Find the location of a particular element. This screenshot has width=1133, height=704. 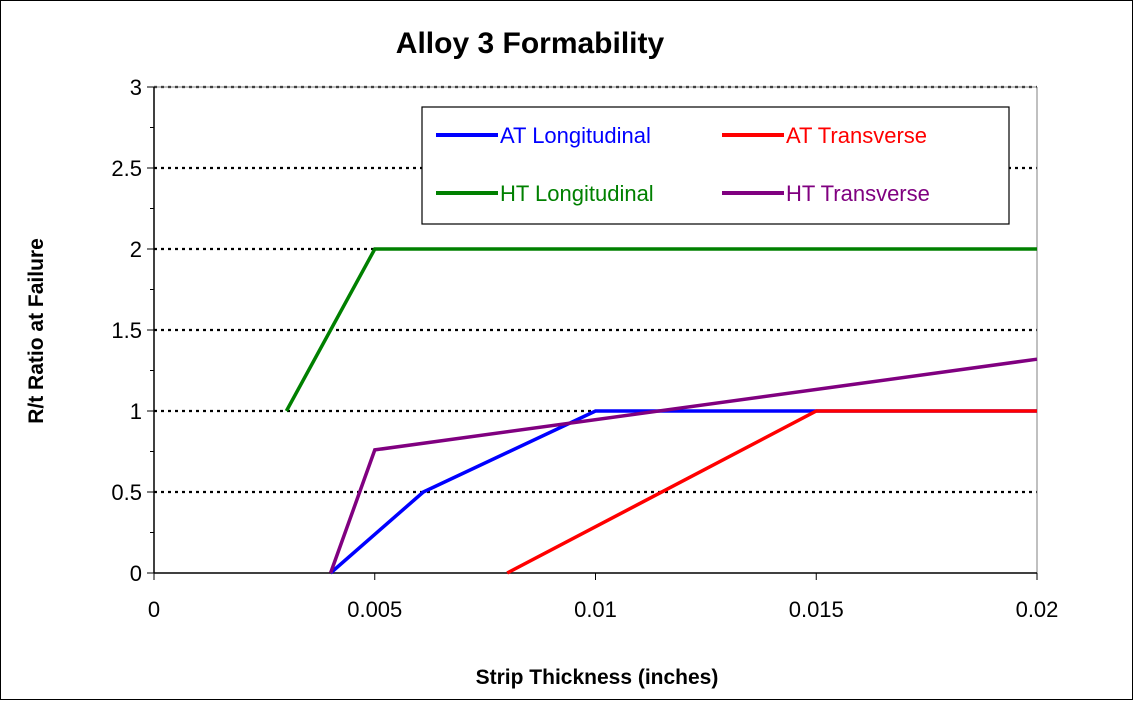

series-line-at-transverse is located at coordinates (771, 492).